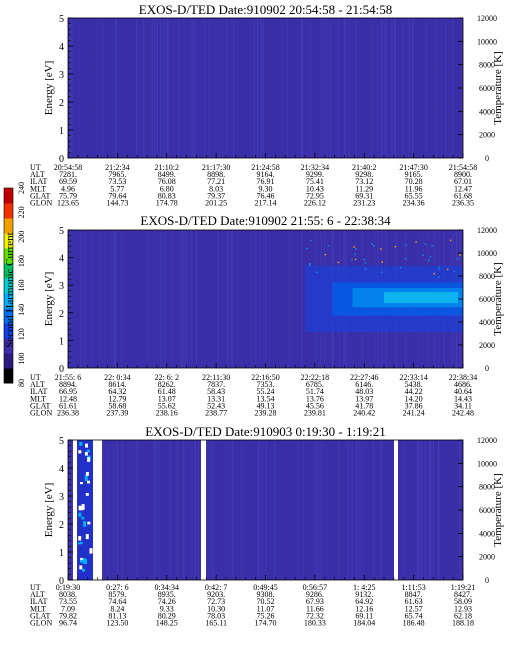  Describe the element at coordinates (487, 230) in the screenshot. I see `y2-tick-label: 12000` at that location.